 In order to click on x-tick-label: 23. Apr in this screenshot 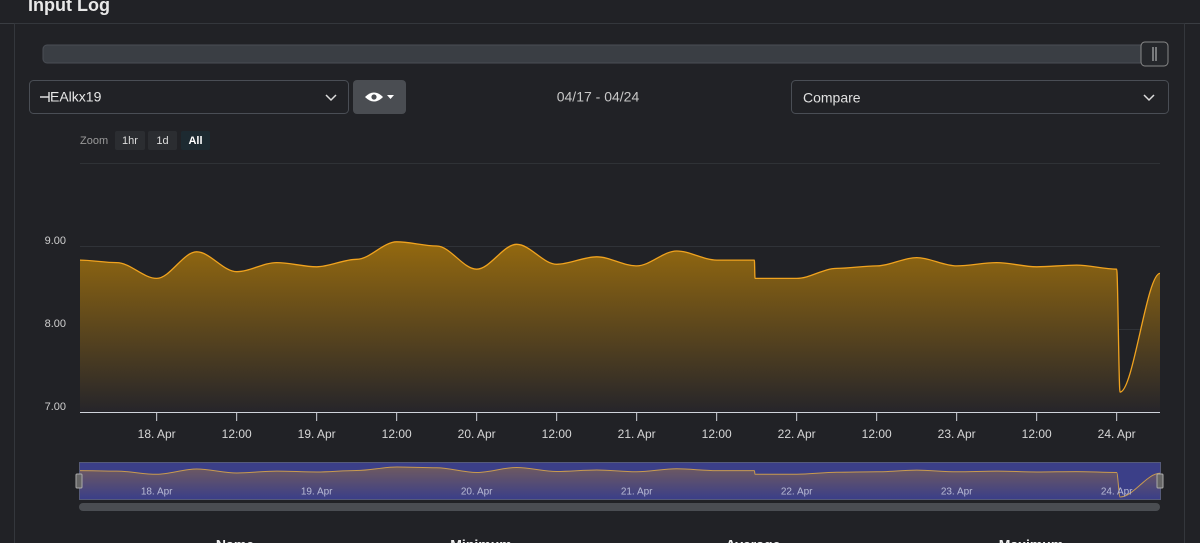, I will do `click(957, 434)`.